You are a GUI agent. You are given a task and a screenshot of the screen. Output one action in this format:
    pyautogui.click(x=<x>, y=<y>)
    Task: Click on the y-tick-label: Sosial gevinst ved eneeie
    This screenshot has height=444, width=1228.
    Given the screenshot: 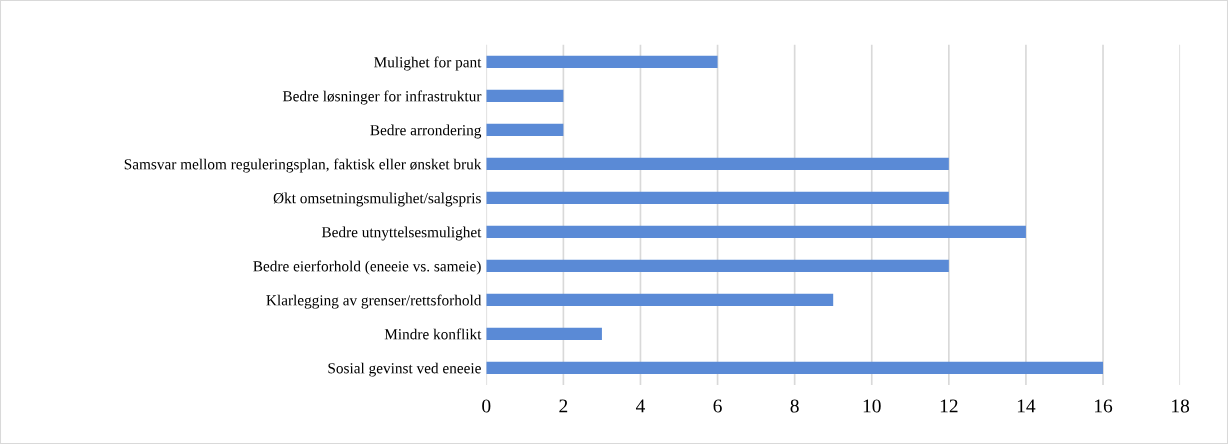 What is the action you would take?
    pyautogui.click(x=404, y=369)
    